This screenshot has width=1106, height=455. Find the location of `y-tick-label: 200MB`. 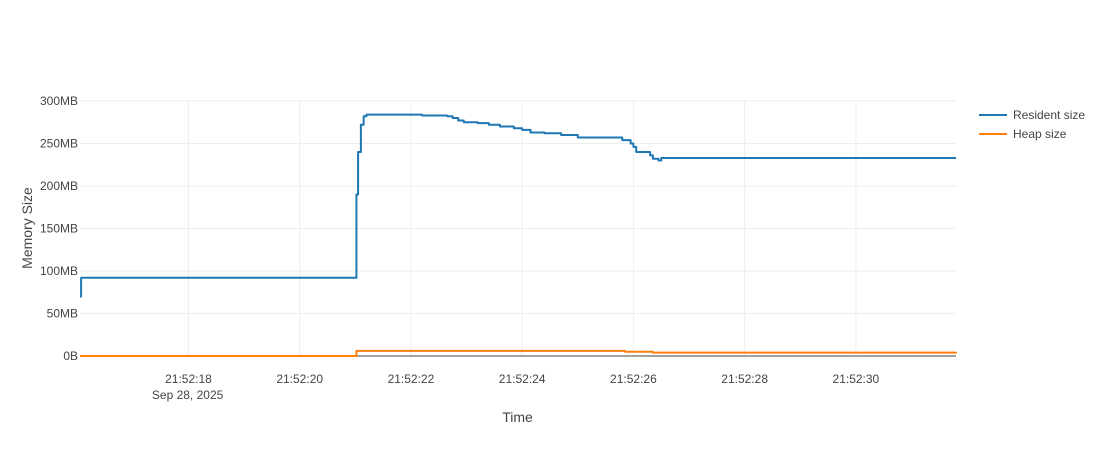

y-tick-label: 200MB is located at coordinates (59, 186).